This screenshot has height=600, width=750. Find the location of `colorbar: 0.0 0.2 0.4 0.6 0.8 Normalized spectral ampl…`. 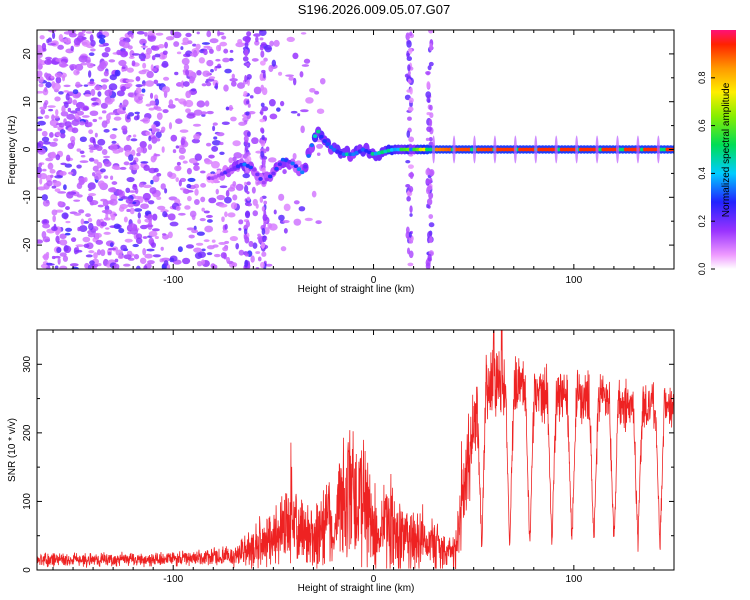

colorbar: 0.0 0.2 0.4 0.6 0.8 Normalized spectral ampl… is located at coordinates (716, 152).